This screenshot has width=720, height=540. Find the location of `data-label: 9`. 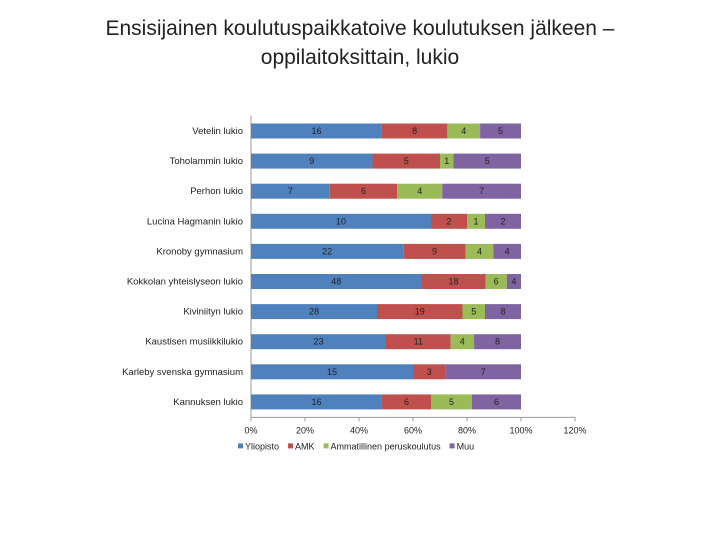

data-label: 9 is located at coordinates (434, 251).